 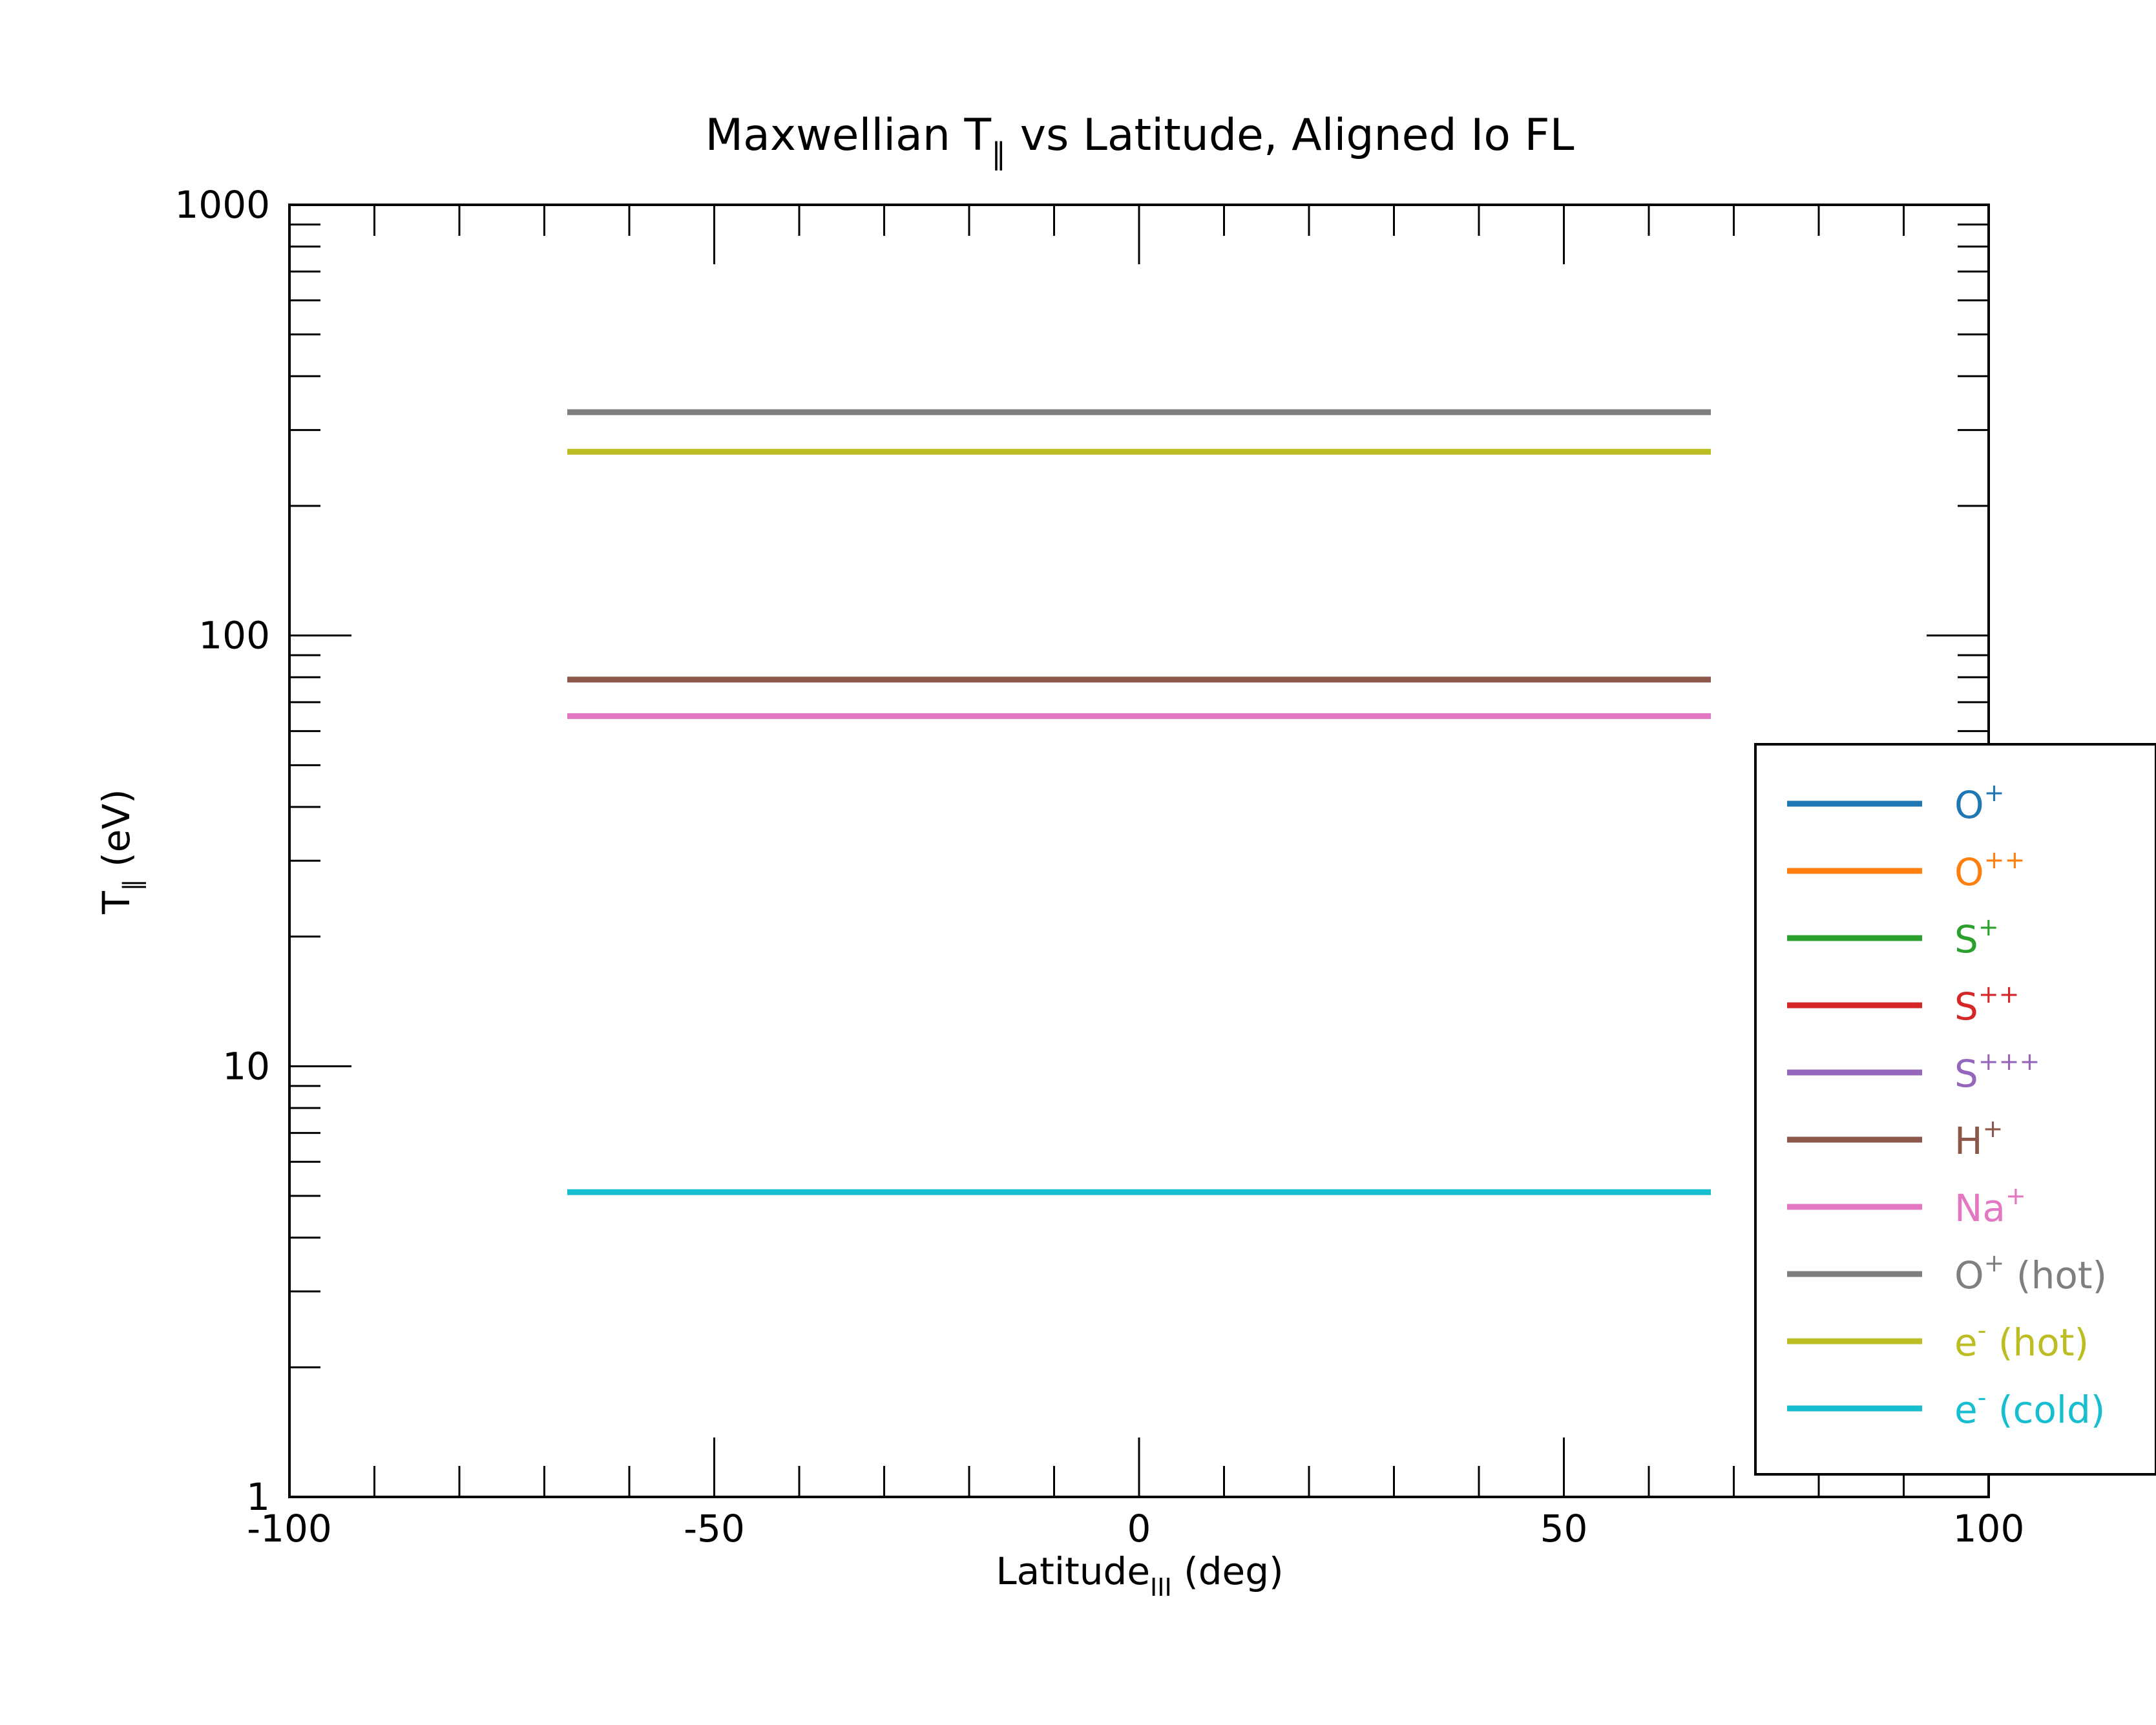 What do you see at coordinates (1564, 1529) in the screenshot?
I see `x-tick-label: 50` at bounding box center [1564, 1529].